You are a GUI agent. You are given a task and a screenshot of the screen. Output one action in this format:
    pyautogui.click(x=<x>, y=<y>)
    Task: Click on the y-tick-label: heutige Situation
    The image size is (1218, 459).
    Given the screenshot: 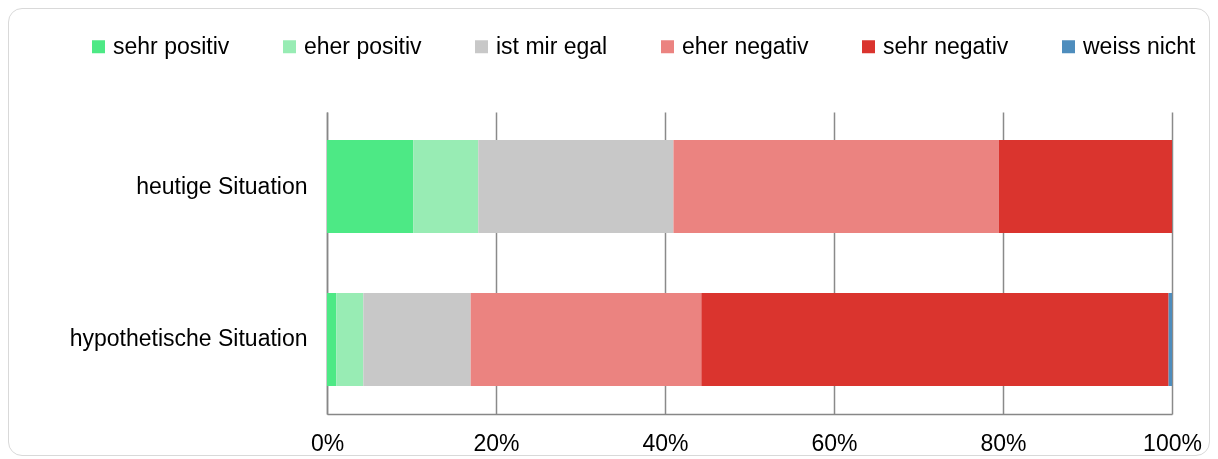 What is the action you would take?
    pyautogui.click(x=222, y=185)
    